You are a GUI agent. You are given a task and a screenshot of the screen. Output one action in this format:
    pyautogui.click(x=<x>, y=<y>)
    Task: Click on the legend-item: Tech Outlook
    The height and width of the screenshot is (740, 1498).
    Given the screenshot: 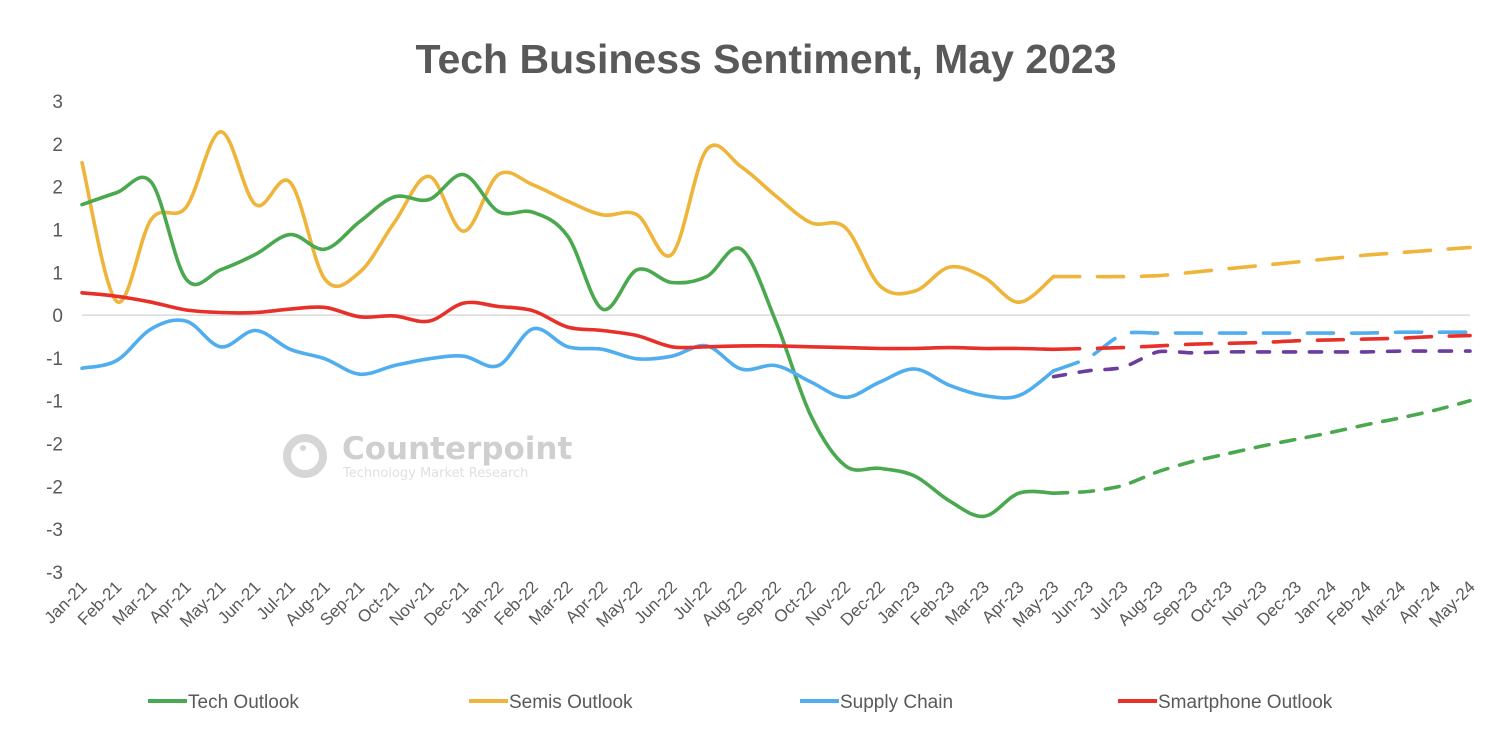 What is the action you would take?
    pyautogui.click(x=223, y=702)
    